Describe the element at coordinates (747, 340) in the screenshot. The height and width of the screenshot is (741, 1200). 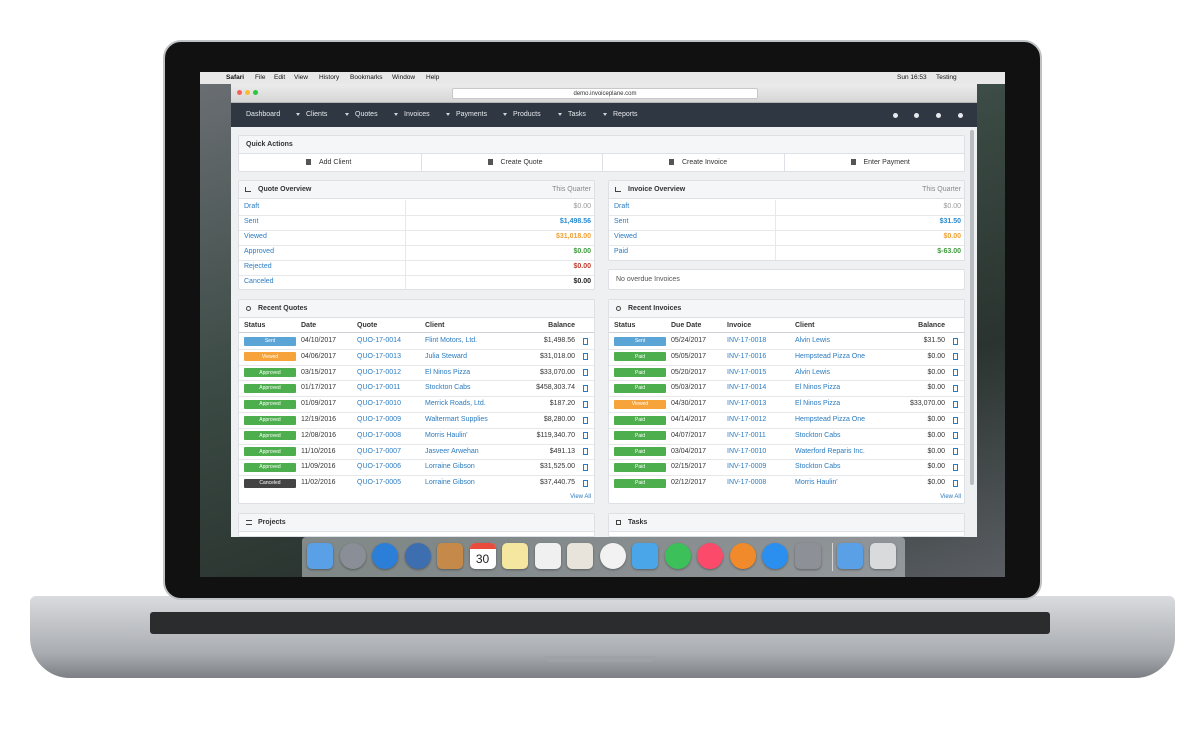
I see `document-link: INV-17-0018` at that location.